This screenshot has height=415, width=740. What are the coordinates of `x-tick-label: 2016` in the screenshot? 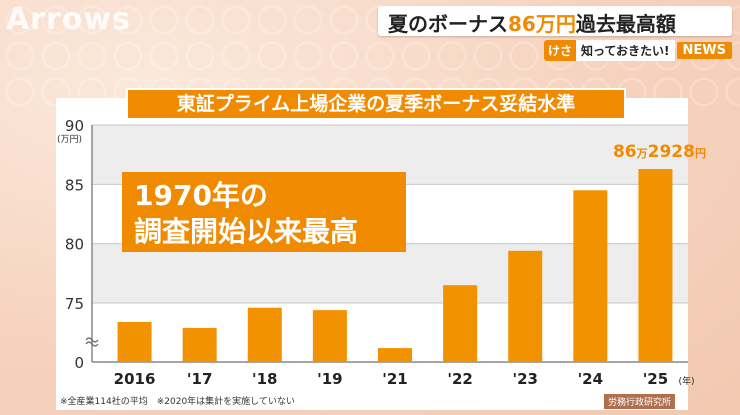 It's located at (135, 379).